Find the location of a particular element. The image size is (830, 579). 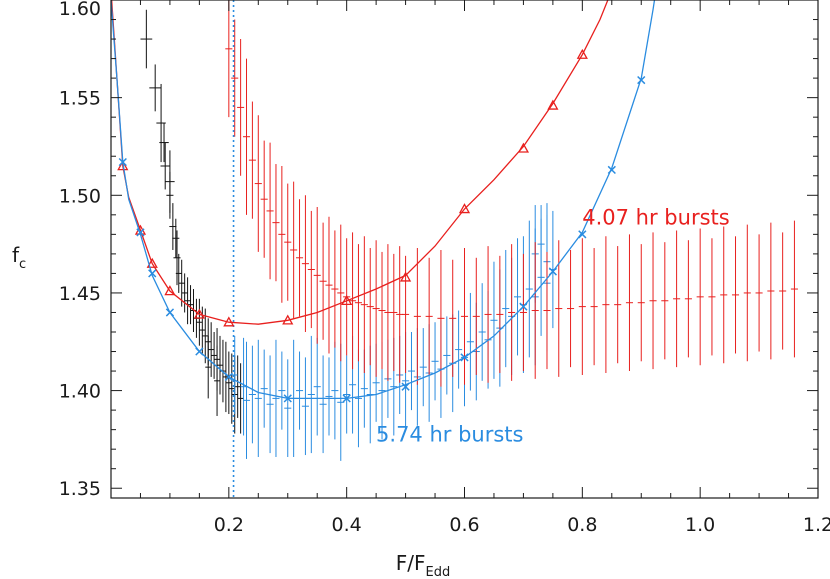

x-axis-title: F/FEdd is located at coordinates (423, 565).